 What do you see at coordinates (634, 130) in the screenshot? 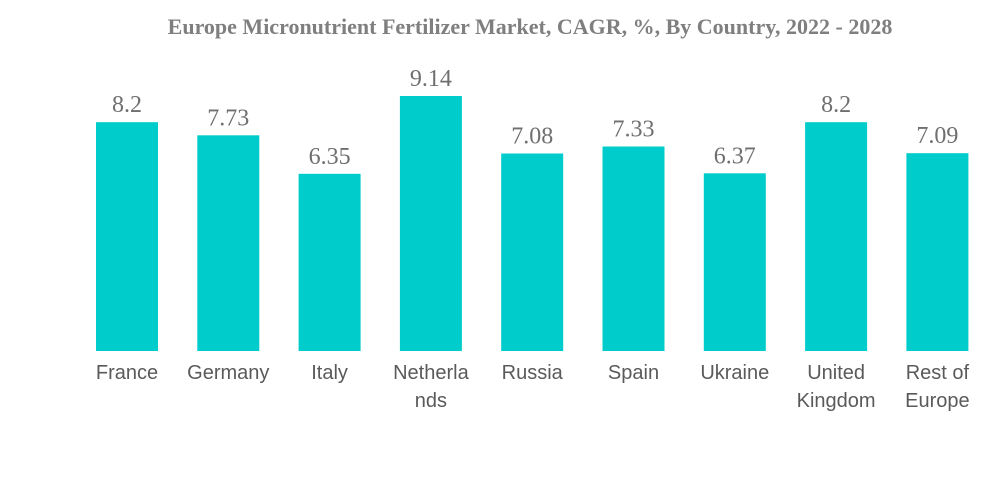
I see `value-label: 7.33` at bounding box center [634, 130].